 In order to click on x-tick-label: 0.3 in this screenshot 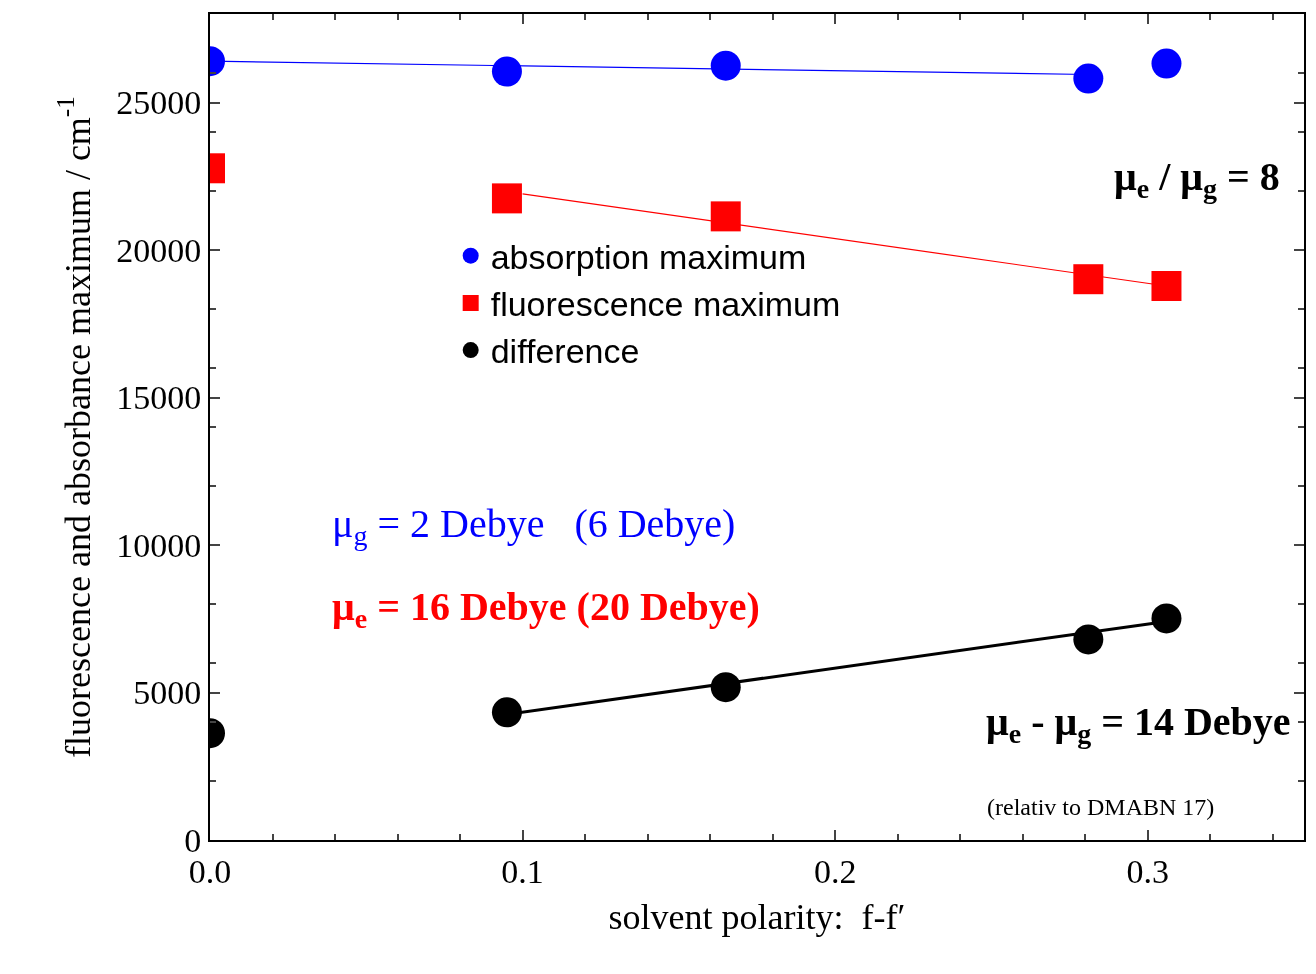, I will do `click(1147, 871)`.